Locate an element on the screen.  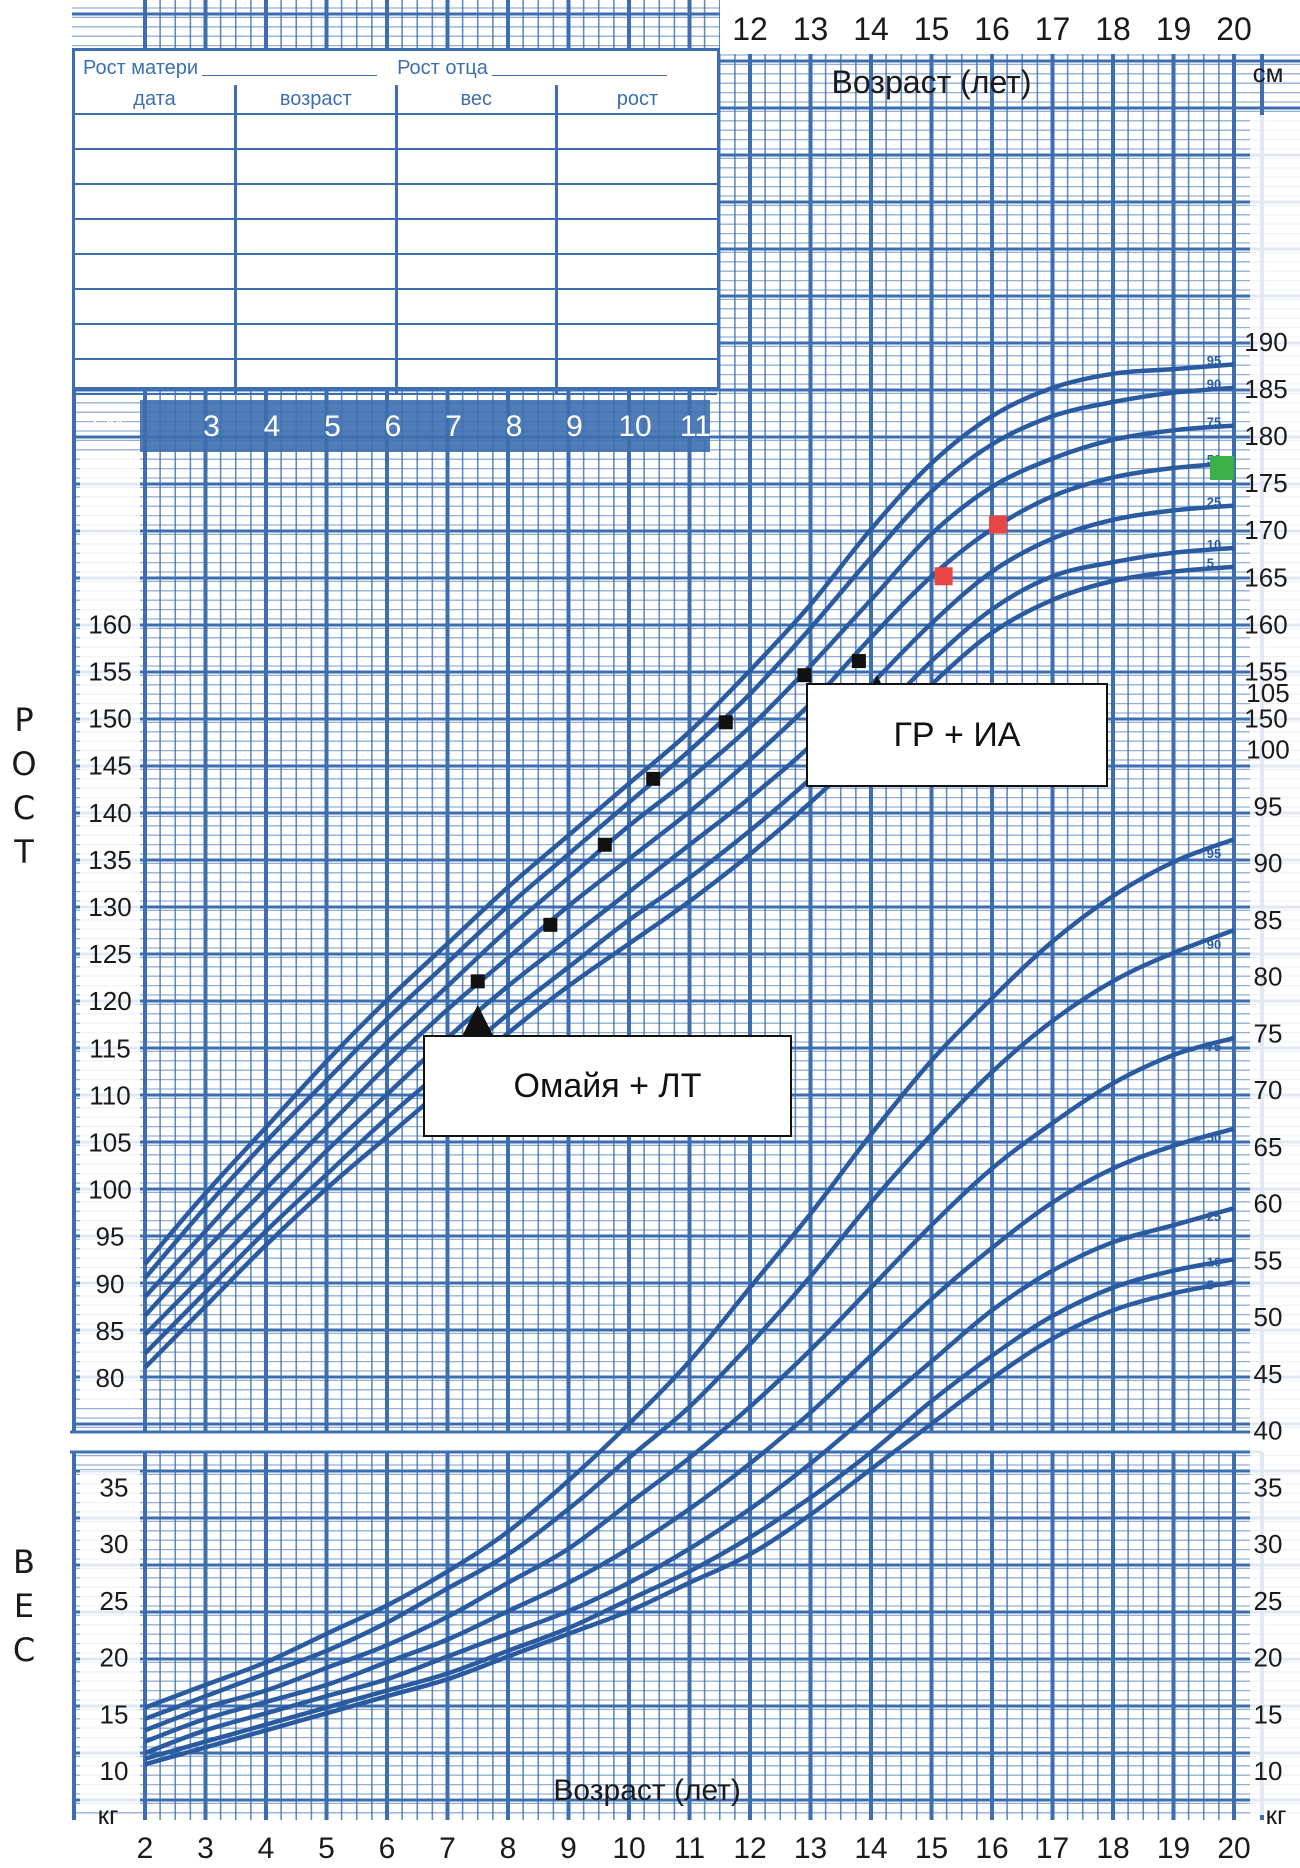
weight-tick-left: 25 is located at coordinates (114, 1601).